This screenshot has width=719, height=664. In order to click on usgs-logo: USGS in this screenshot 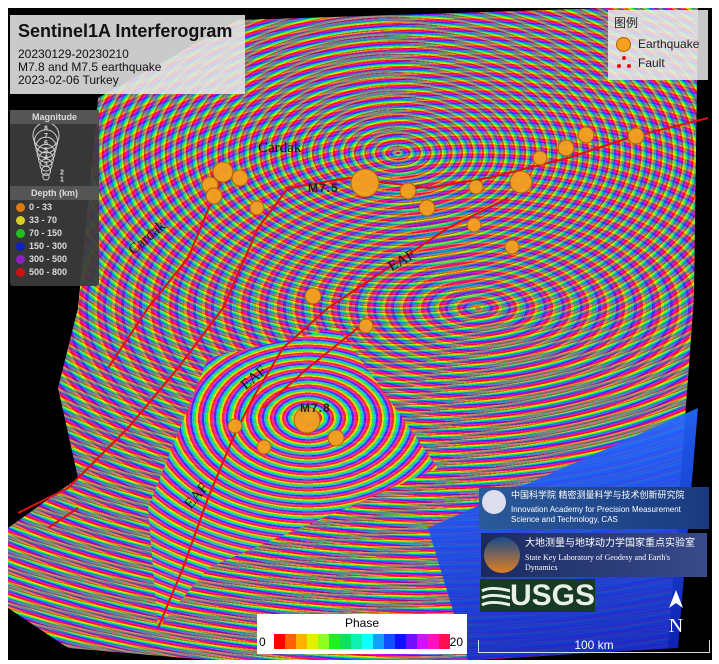, I will do `click(537, 595)`.